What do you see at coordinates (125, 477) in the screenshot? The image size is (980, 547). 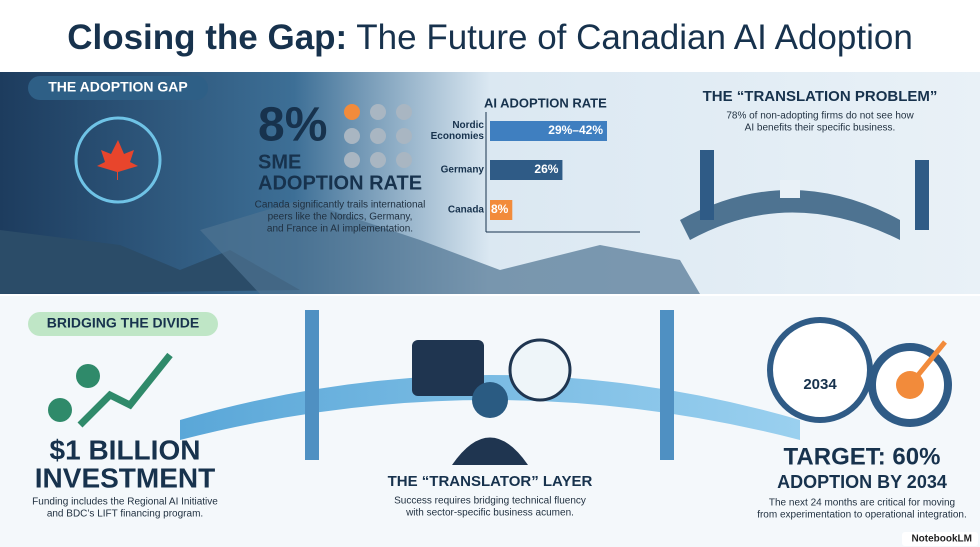 I see `investment-line2: INVESTMENT` at bounding box center [125, 477].